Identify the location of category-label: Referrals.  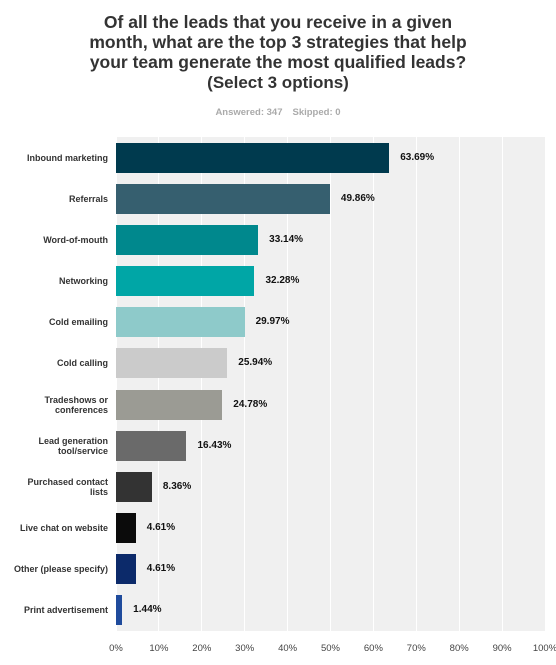
(88, 198).